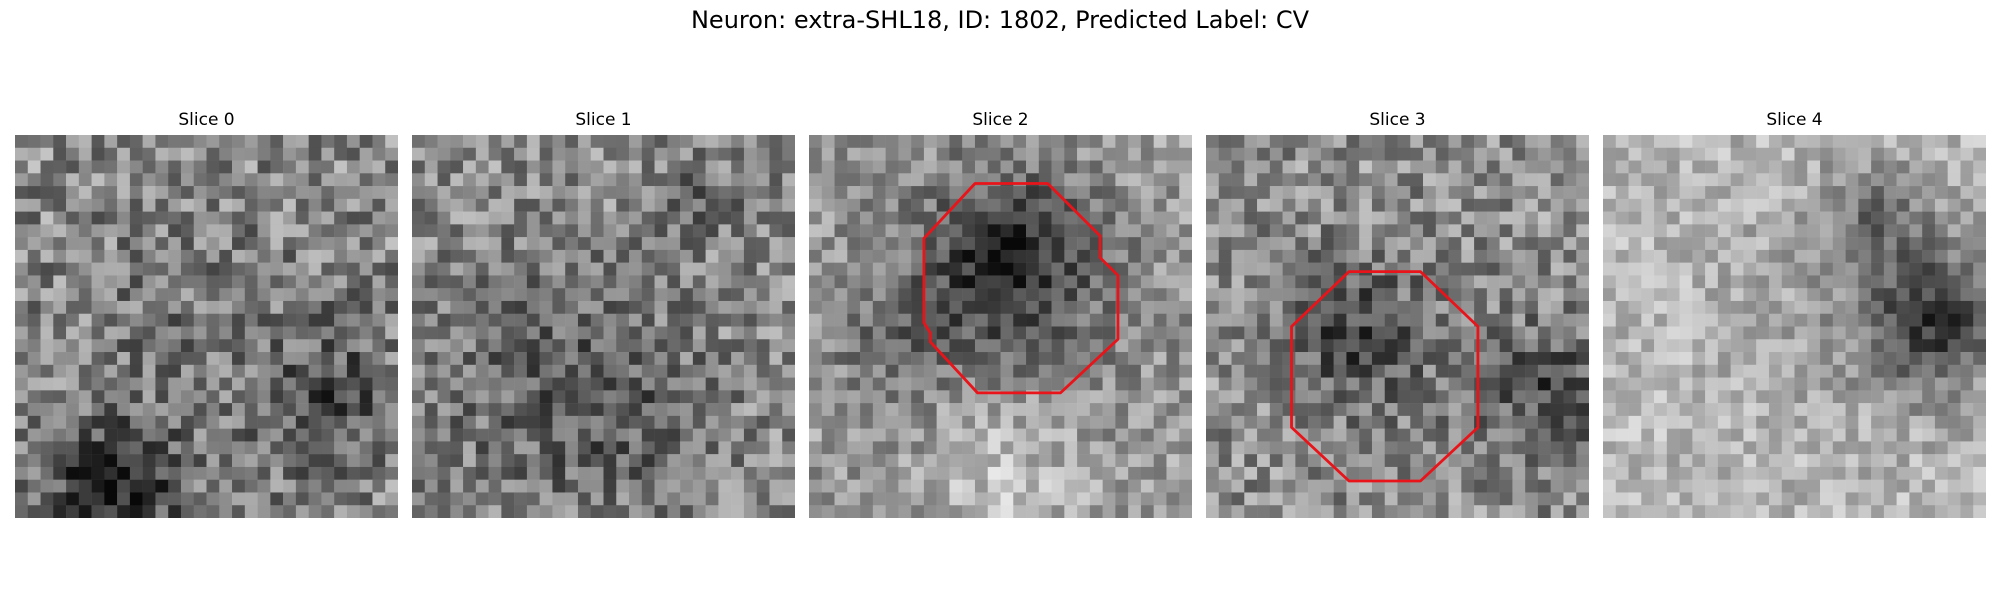 This screenshot has height=600, width=2000. What do you see at coordinates (1000, 120) in the screenshot?
I see `slice-panel-2: Slice 2` at bounding box center [1000, 120].